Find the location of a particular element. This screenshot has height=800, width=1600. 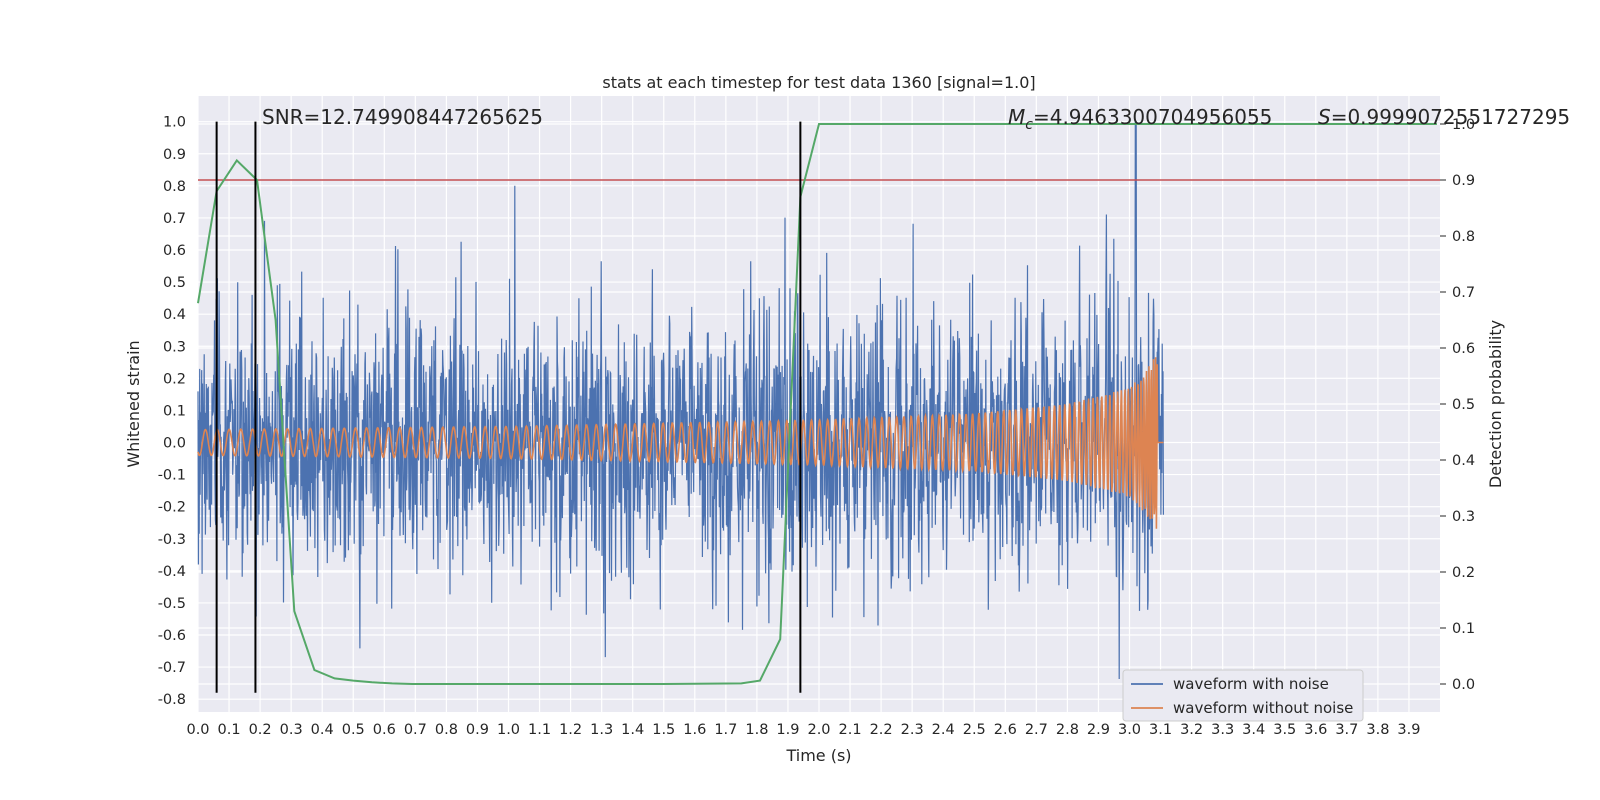

y-tick-label: 0.1 is located at coordinates (174, 411).